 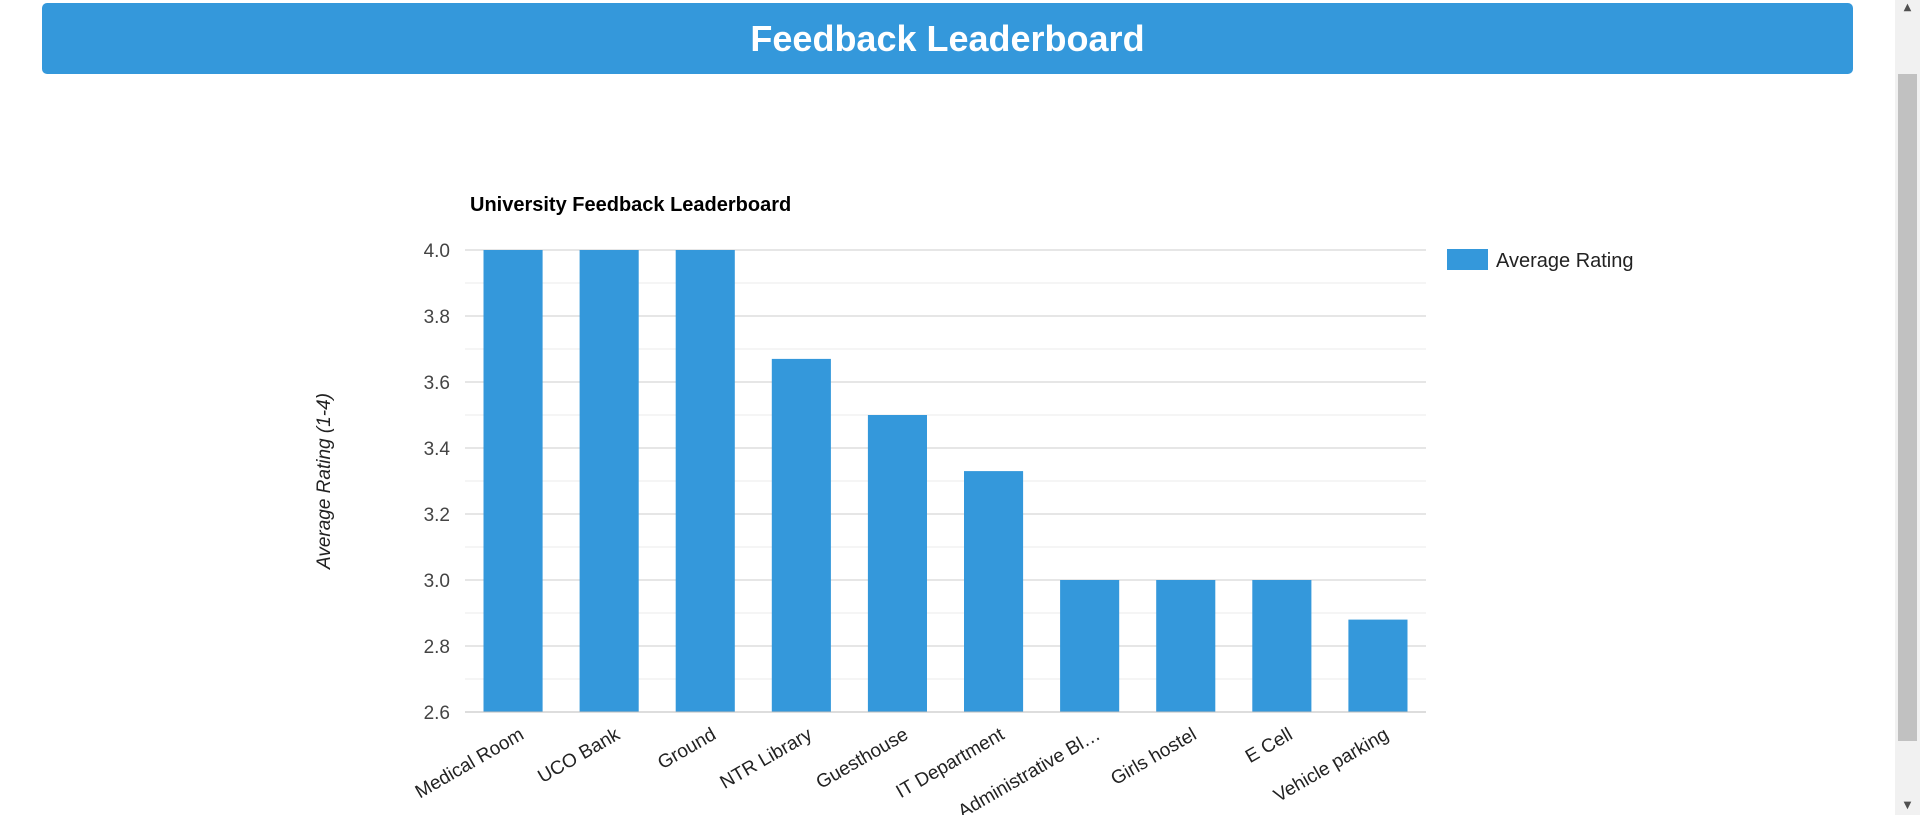 I want to click on x-tick-label: Ground, so click(x=686, y=749).